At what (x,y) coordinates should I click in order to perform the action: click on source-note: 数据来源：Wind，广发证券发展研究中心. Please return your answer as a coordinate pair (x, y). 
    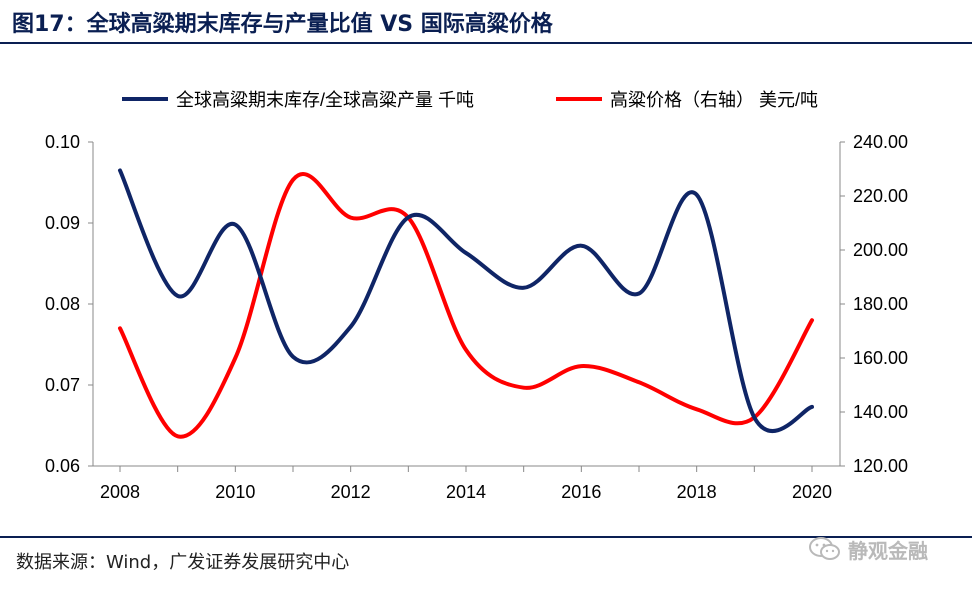
    Looking at the image, I should click on (183, 562).